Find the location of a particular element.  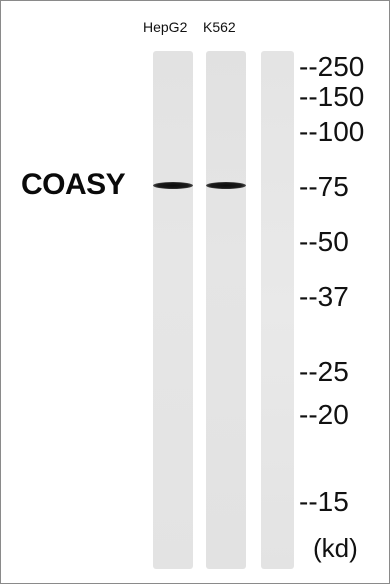

lane-k562 is located at coordinates (226, 310).